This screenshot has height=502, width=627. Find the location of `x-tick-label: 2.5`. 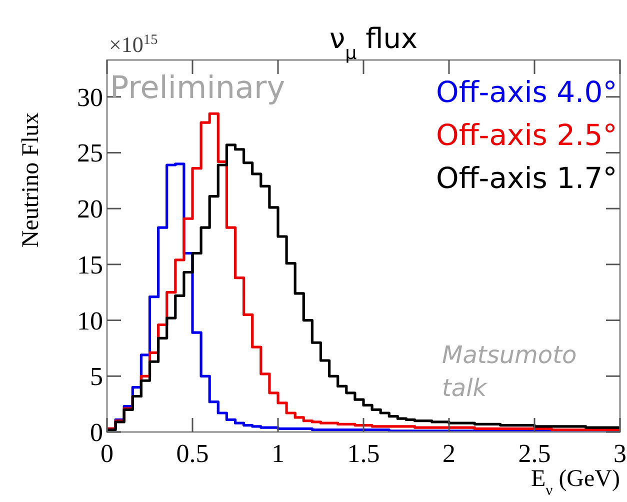

x-tick-label: 2.5 is located at coordinates (534, 453).